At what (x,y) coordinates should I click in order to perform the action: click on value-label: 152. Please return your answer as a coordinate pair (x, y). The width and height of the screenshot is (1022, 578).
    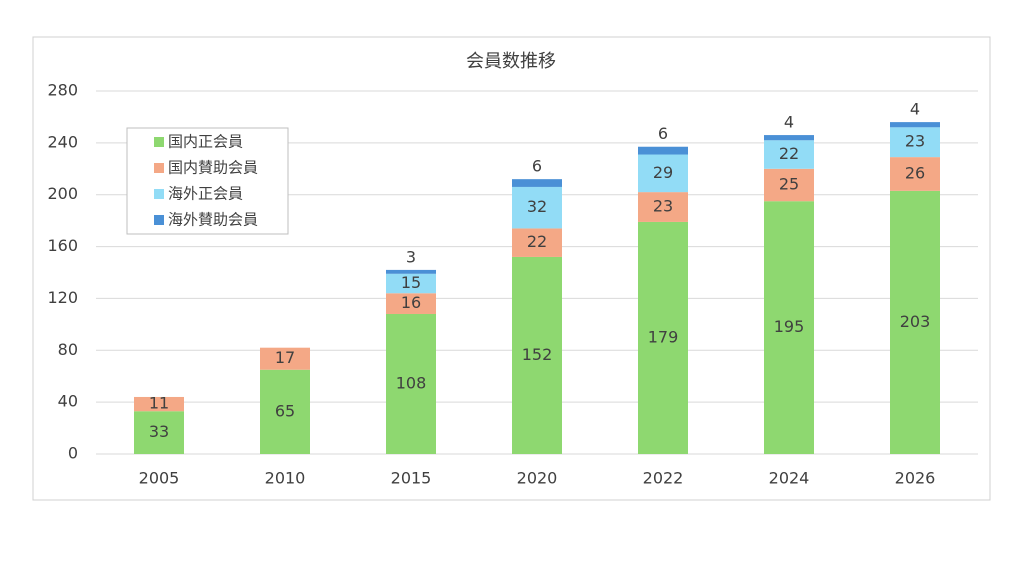
    Looking at the image, I should click on (537, 354).